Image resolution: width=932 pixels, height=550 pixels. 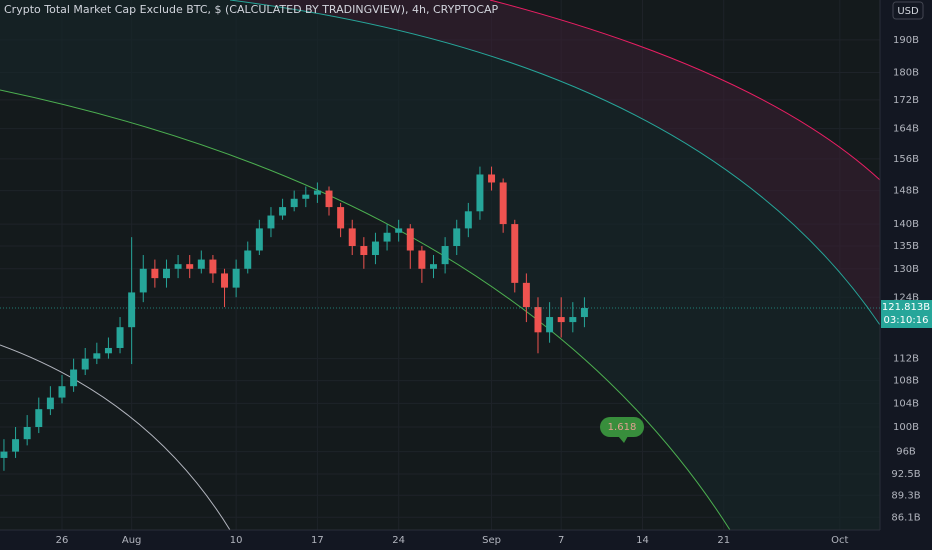 I want to click on y-tick-label: 148B, so click(x=906, y=191).